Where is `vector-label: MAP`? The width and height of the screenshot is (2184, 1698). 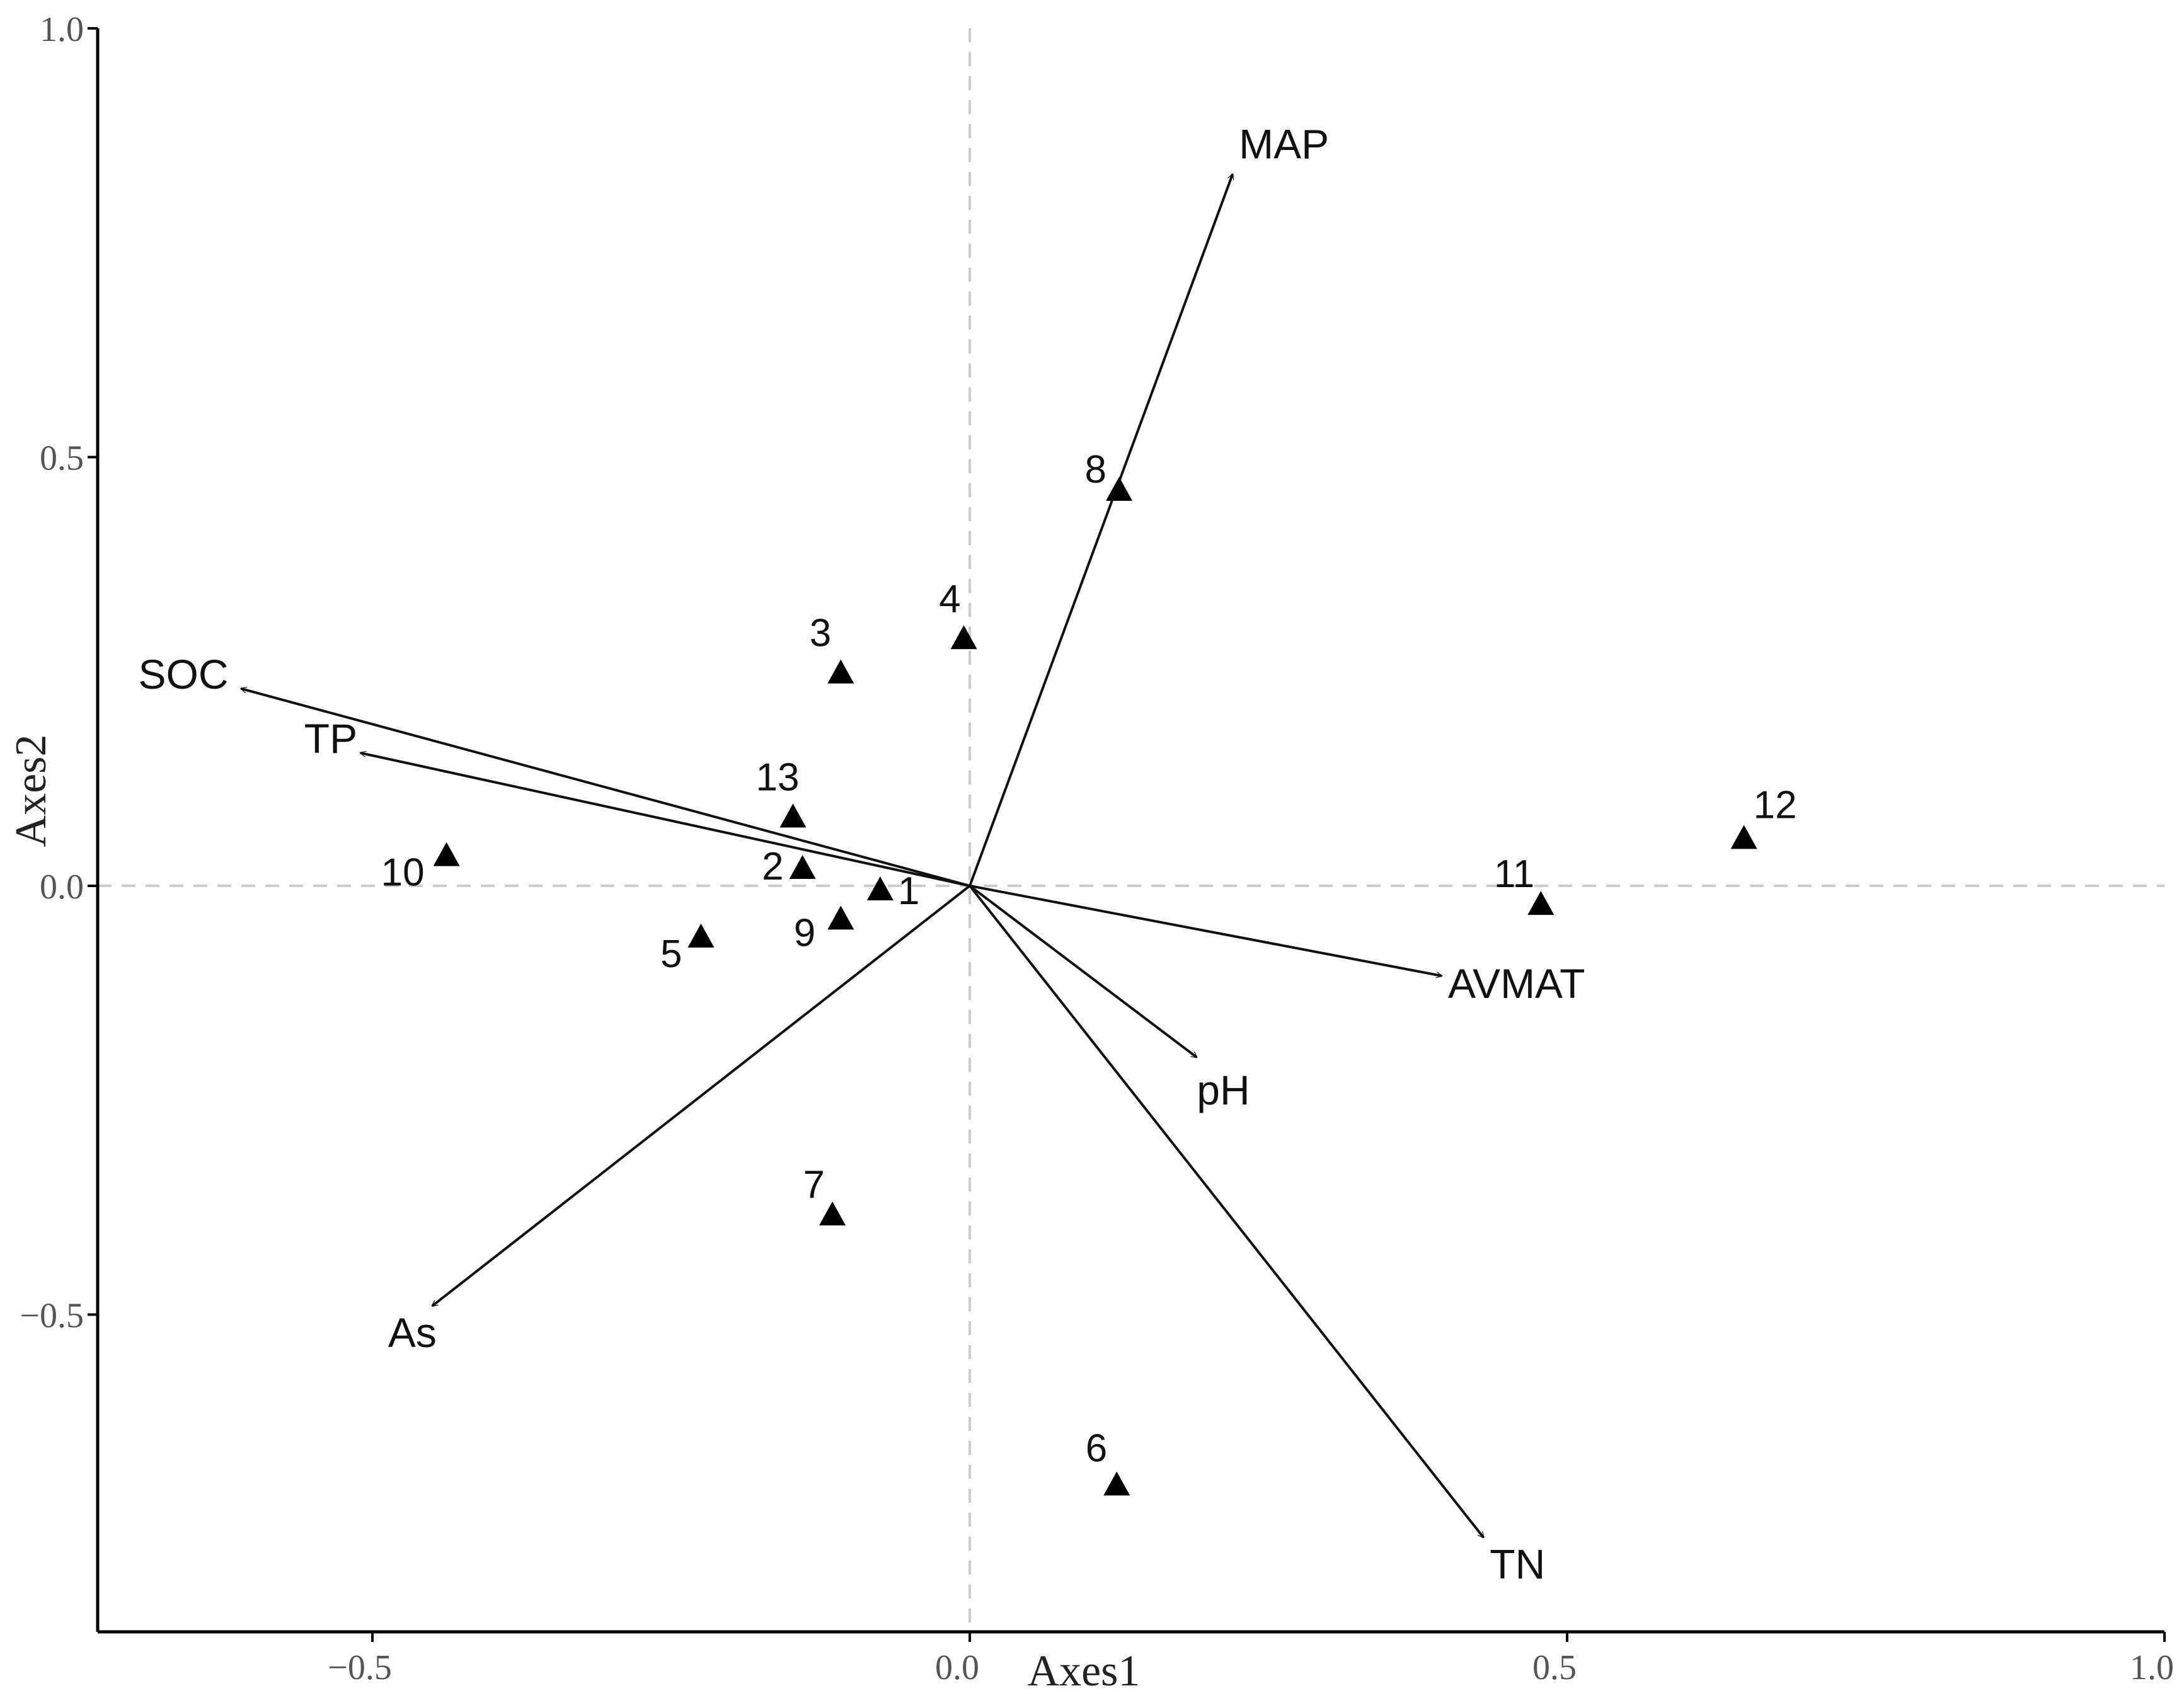 vector-label: MAP is located at coordinates (1284, 143).